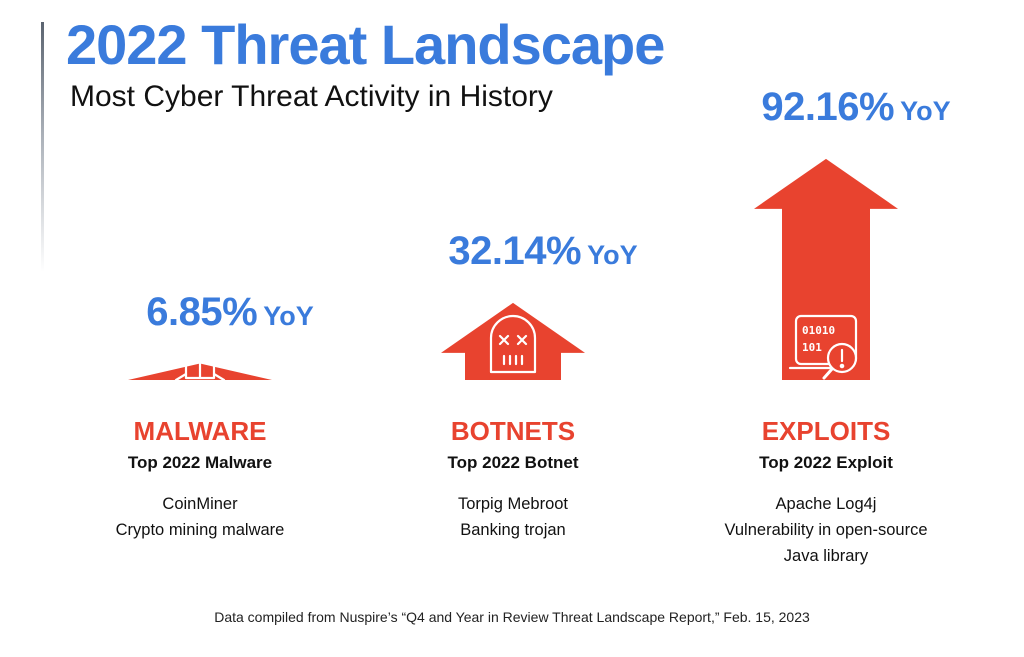  I want to click on category-label: MALWARE, so click(200, 431).